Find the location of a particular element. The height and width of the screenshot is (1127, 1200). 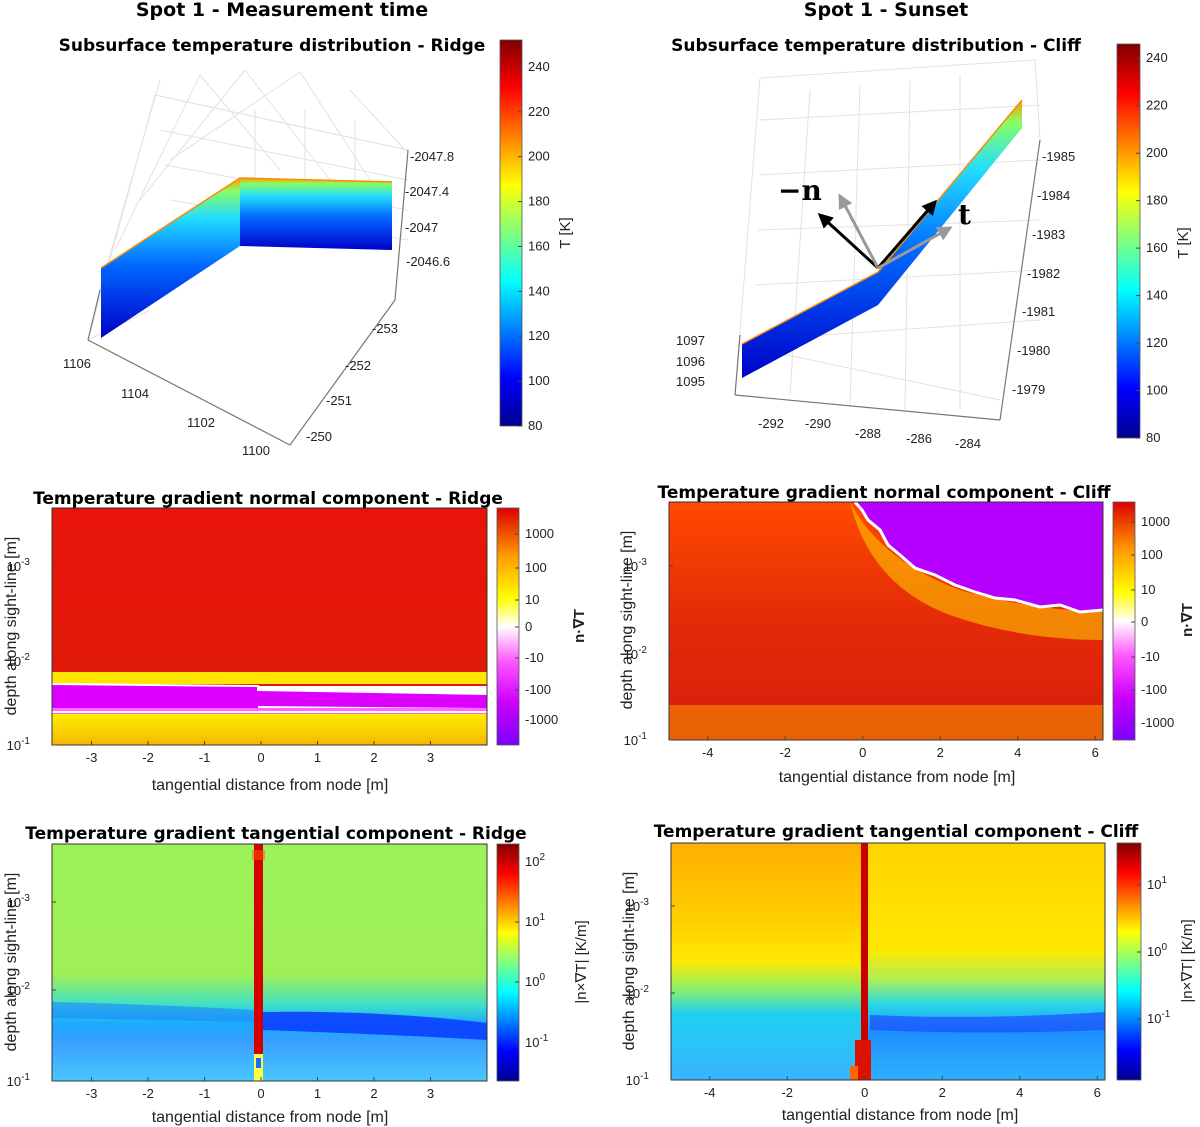

x-axis-ticks: -4 -2 0 2 4 6 is located at coordinates (900, 748).